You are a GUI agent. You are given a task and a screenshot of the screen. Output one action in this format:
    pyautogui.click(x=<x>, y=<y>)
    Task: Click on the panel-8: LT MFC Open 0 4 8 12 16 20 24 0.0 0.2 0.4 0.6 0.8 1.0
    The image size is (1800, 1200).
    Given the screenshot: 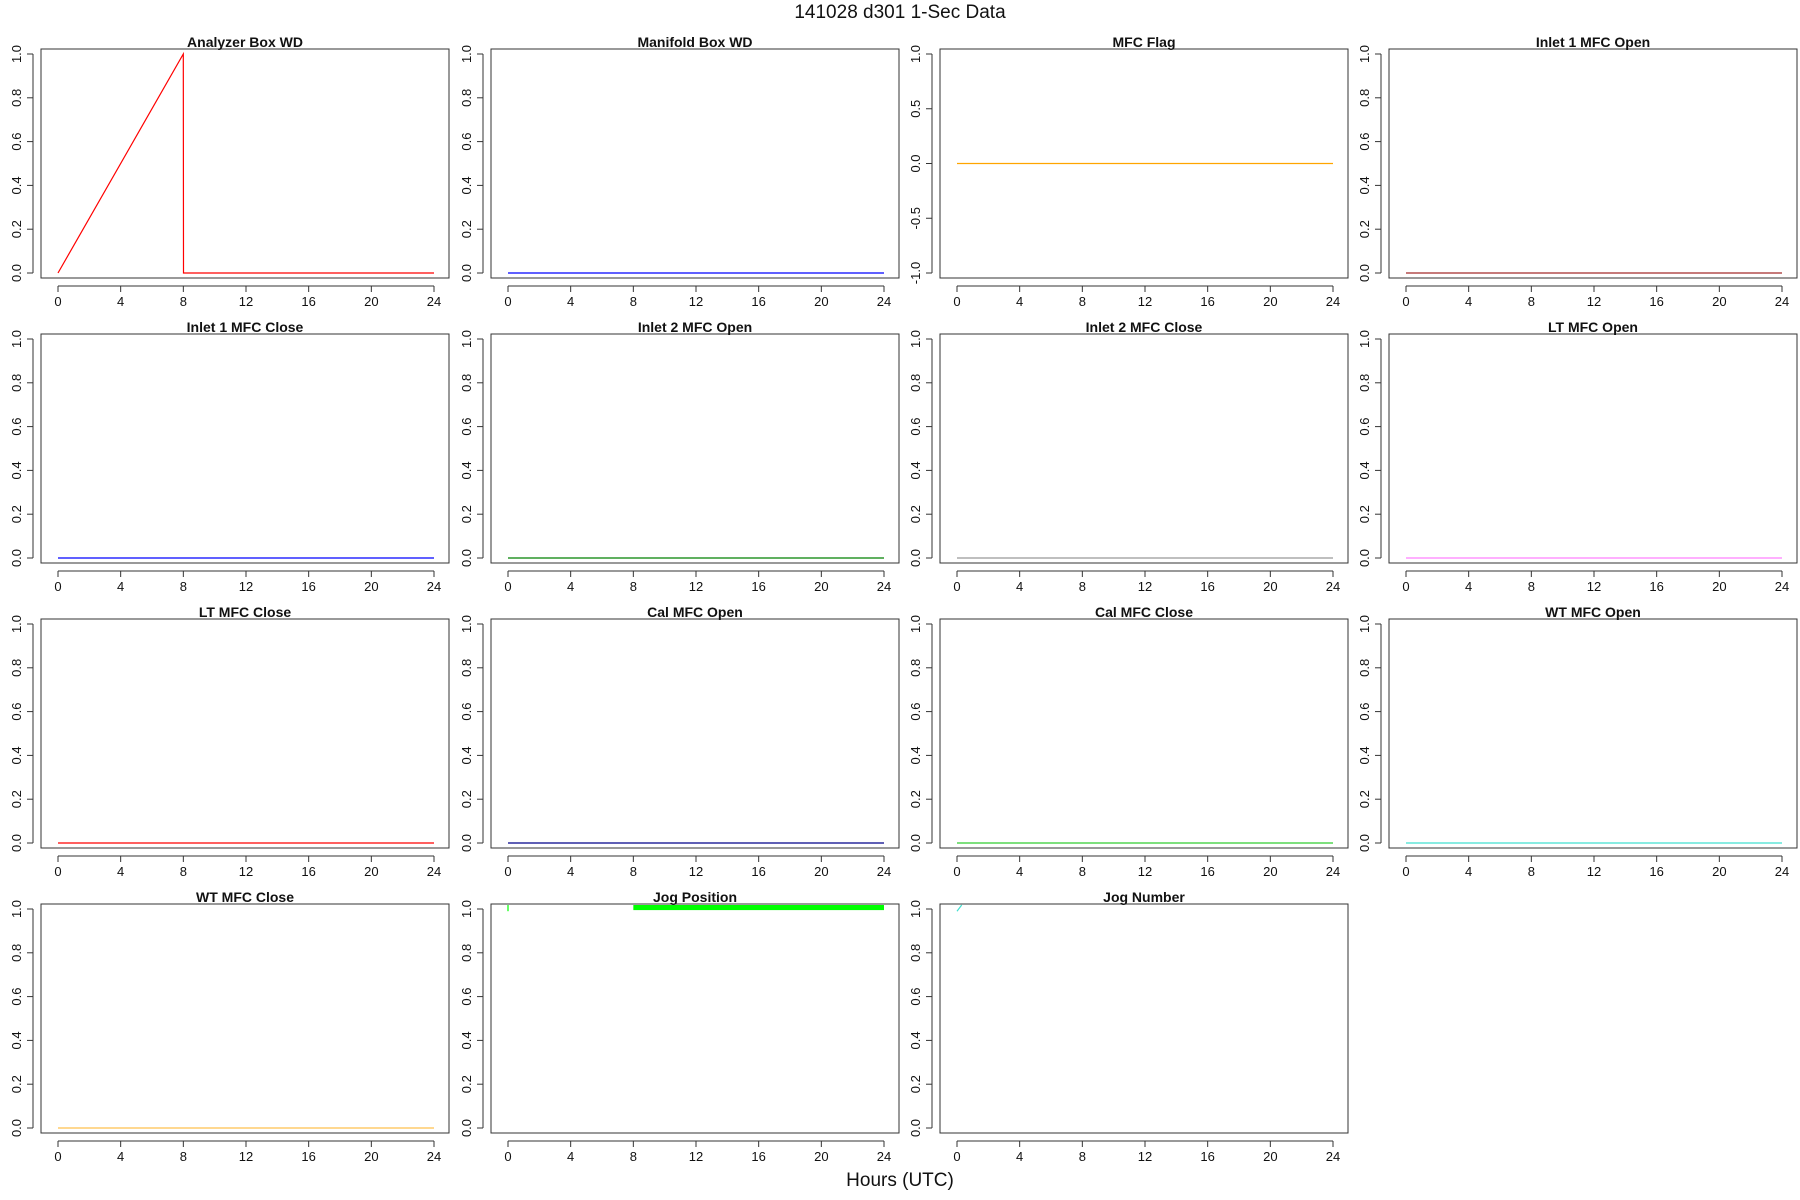 What is the action you would take?
    pyautogui.click(x=1577, y=456)
    